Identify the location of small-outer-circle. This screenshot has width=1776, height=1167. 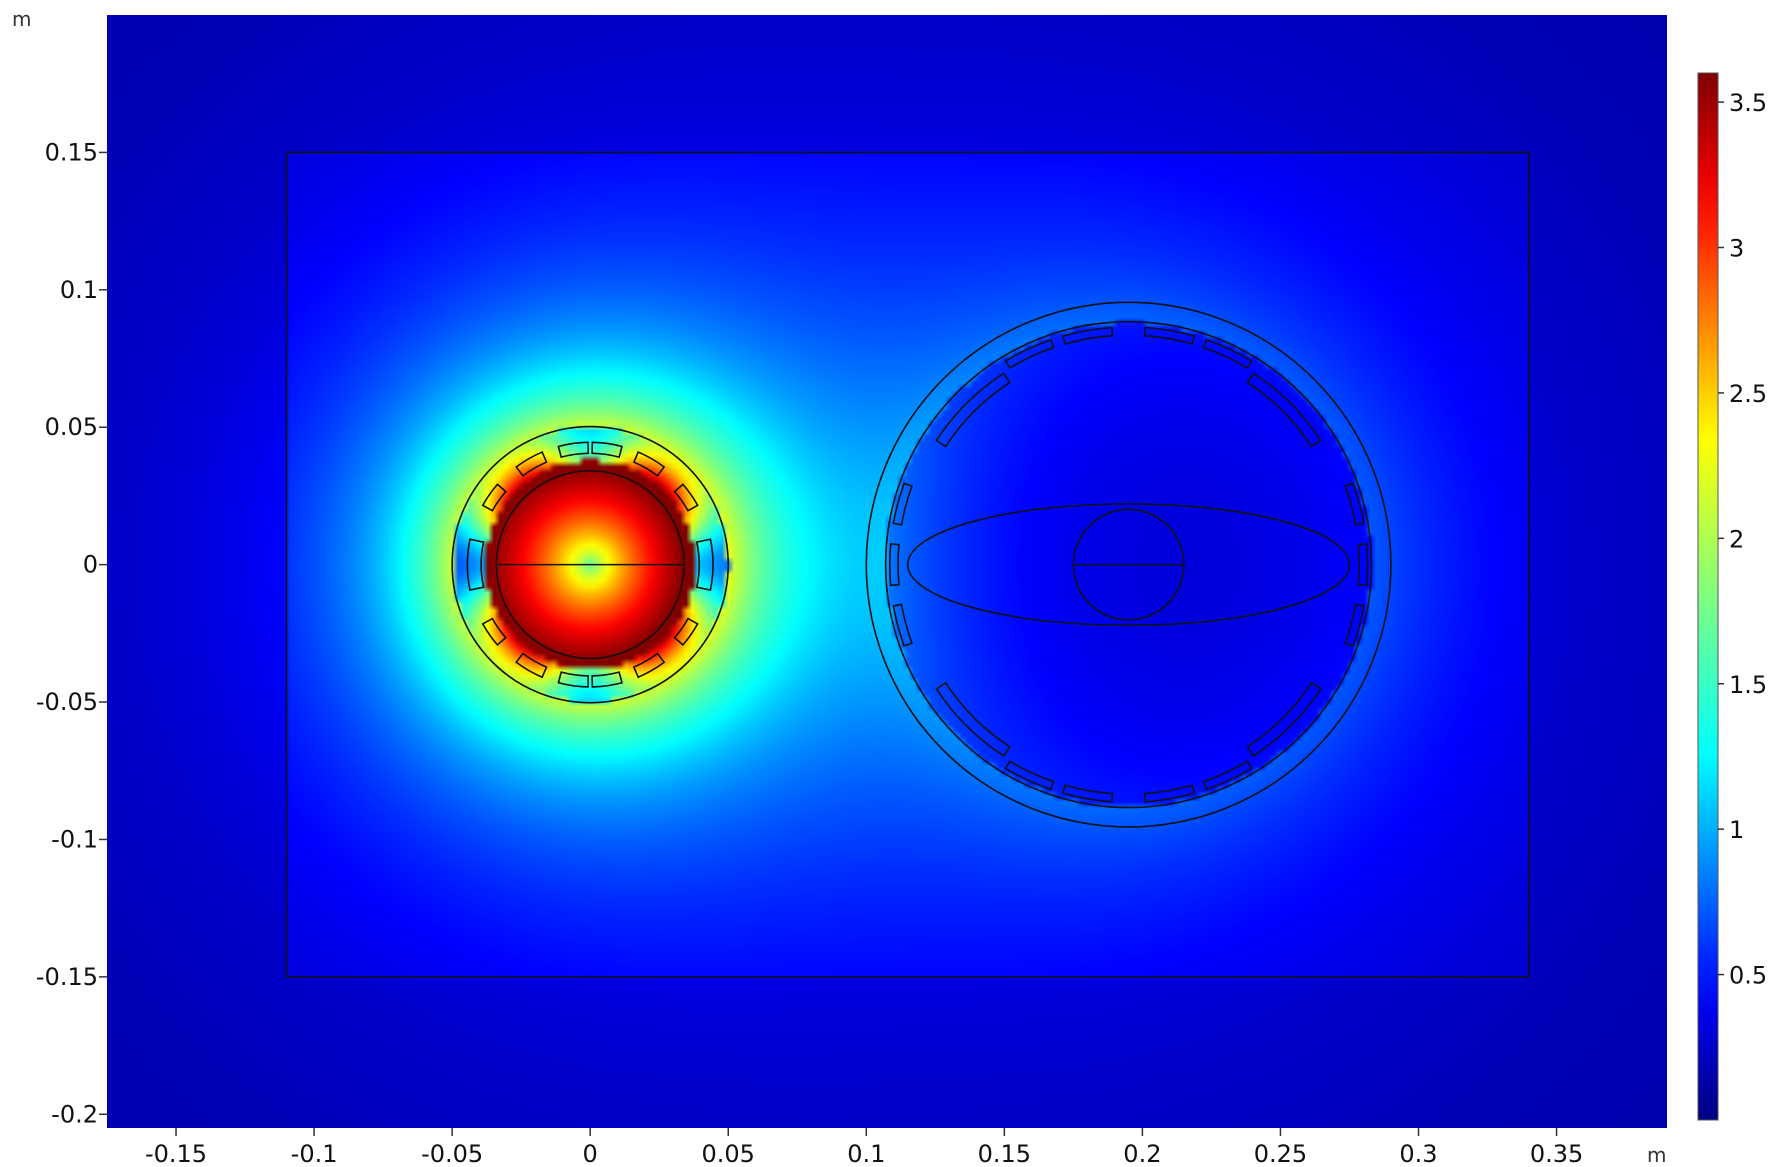
(590, 564).